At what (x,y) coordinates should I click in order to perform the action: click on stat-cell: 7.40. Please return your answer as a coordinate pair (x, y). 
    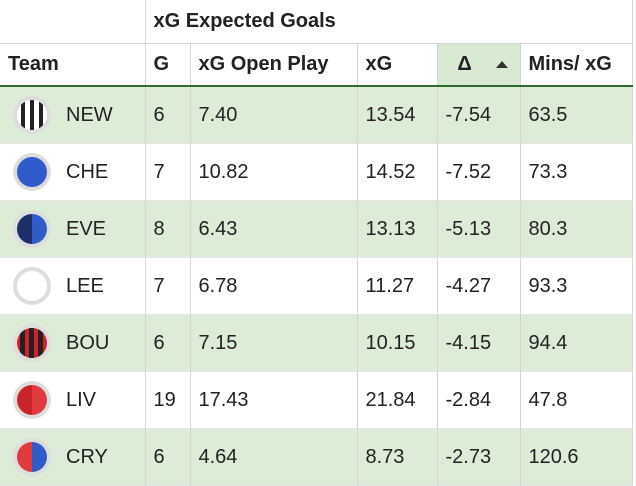
    Looking at the image, I should click on (274, 115).